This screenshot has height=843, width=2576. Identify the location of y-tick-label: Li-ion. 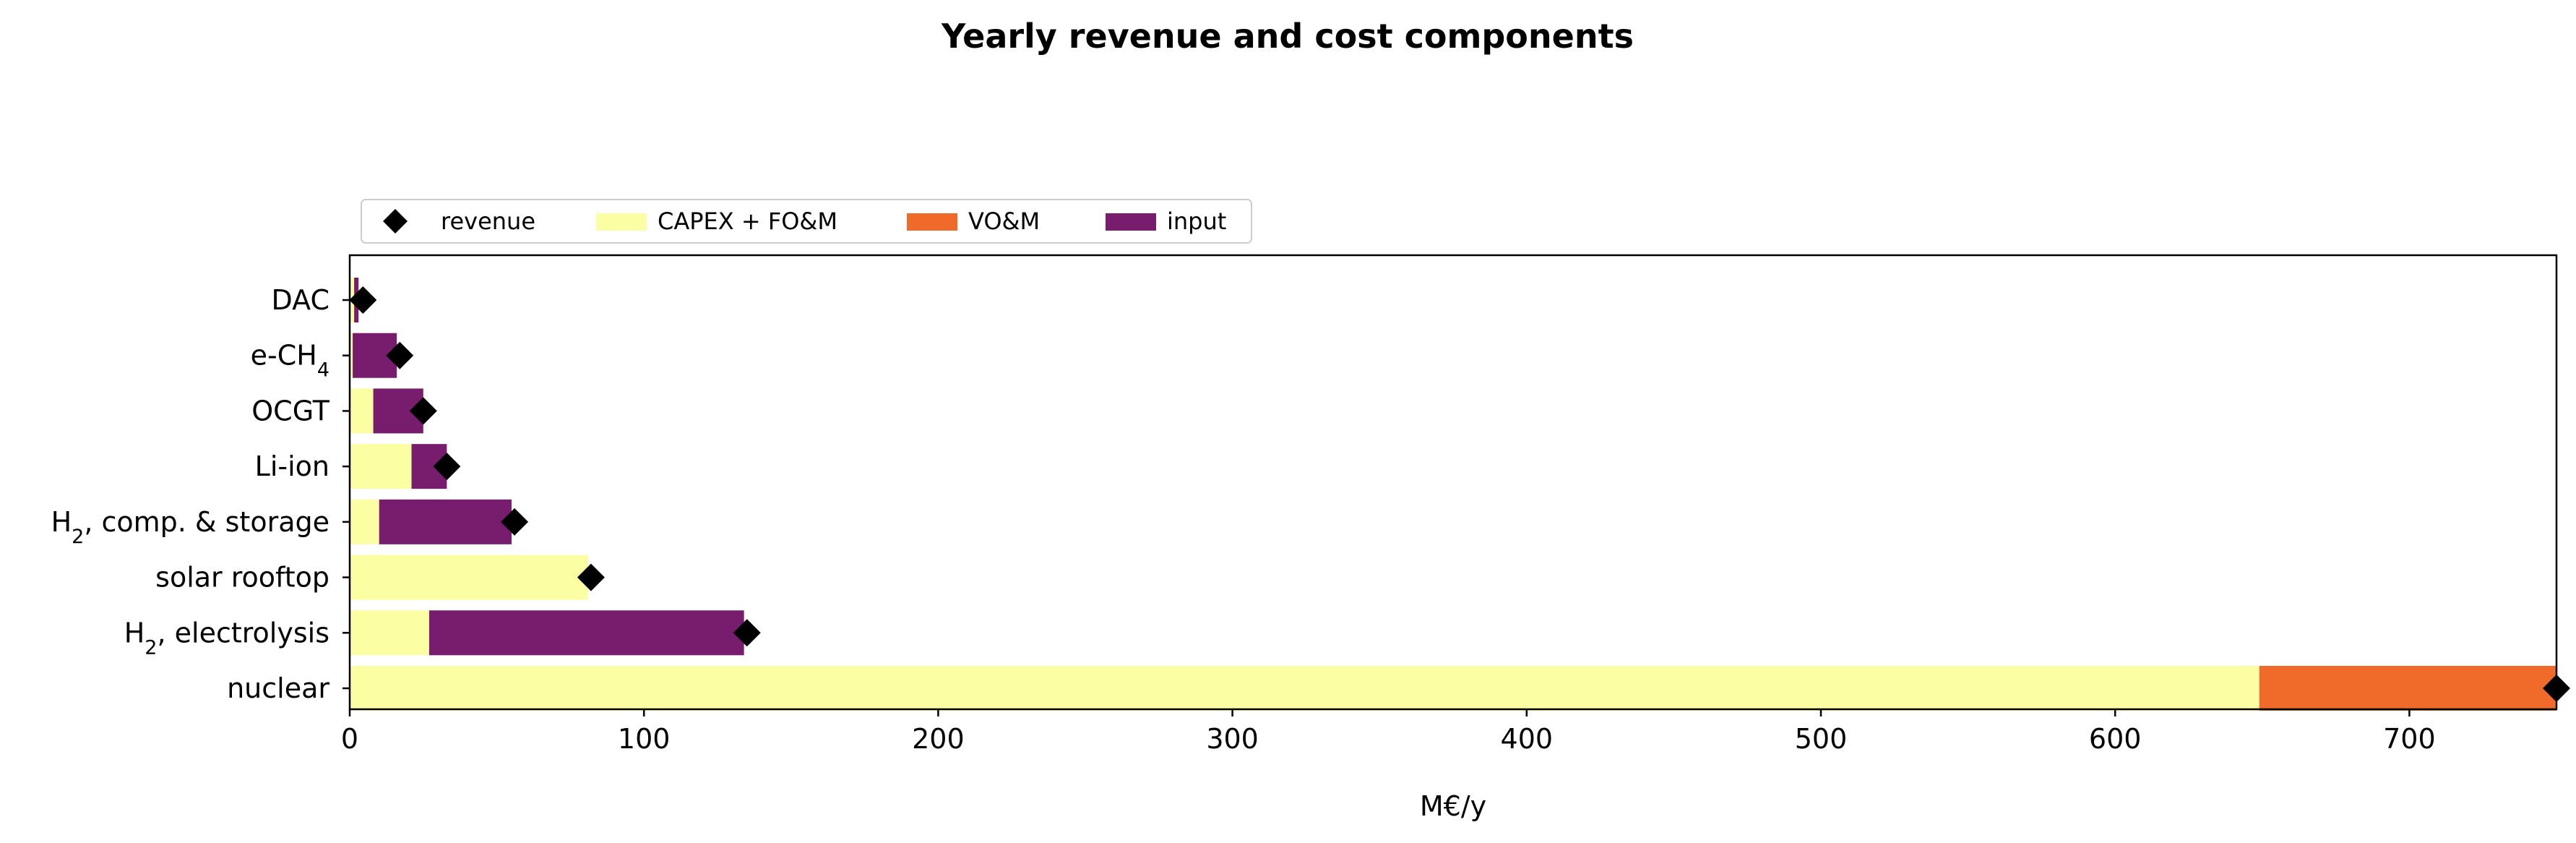
(292, 466).